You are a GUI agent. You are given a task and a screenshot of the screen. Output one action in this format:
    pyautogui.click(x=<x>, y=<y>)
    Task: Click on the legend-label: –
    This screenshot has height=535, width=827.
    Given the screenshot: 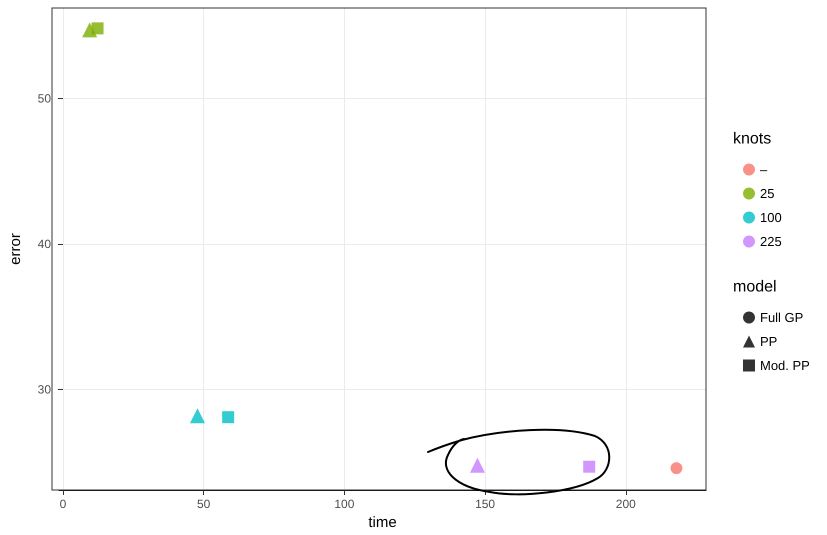 What is the action you would take?
    pyautogui.click(x=764, y=169)
    